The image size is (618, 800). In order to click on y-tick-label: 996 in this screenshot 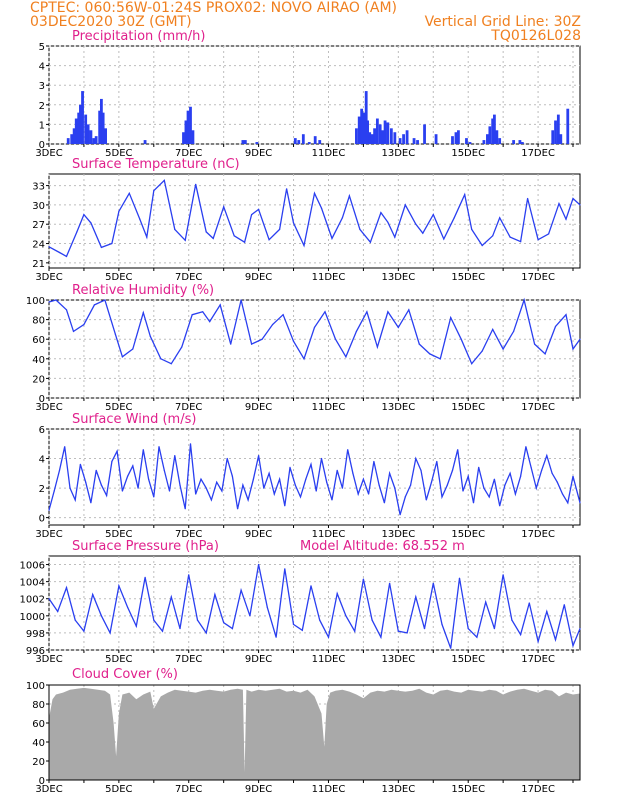, I will do `click(35, 651)`.